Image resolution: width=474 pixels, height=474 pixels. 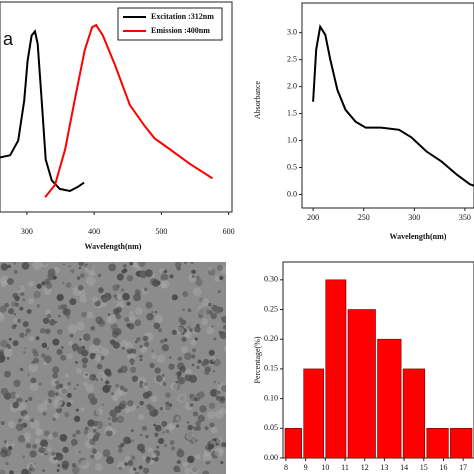 I want to click on legend-label: Excitation :312nm, so click(x=182, y=16).